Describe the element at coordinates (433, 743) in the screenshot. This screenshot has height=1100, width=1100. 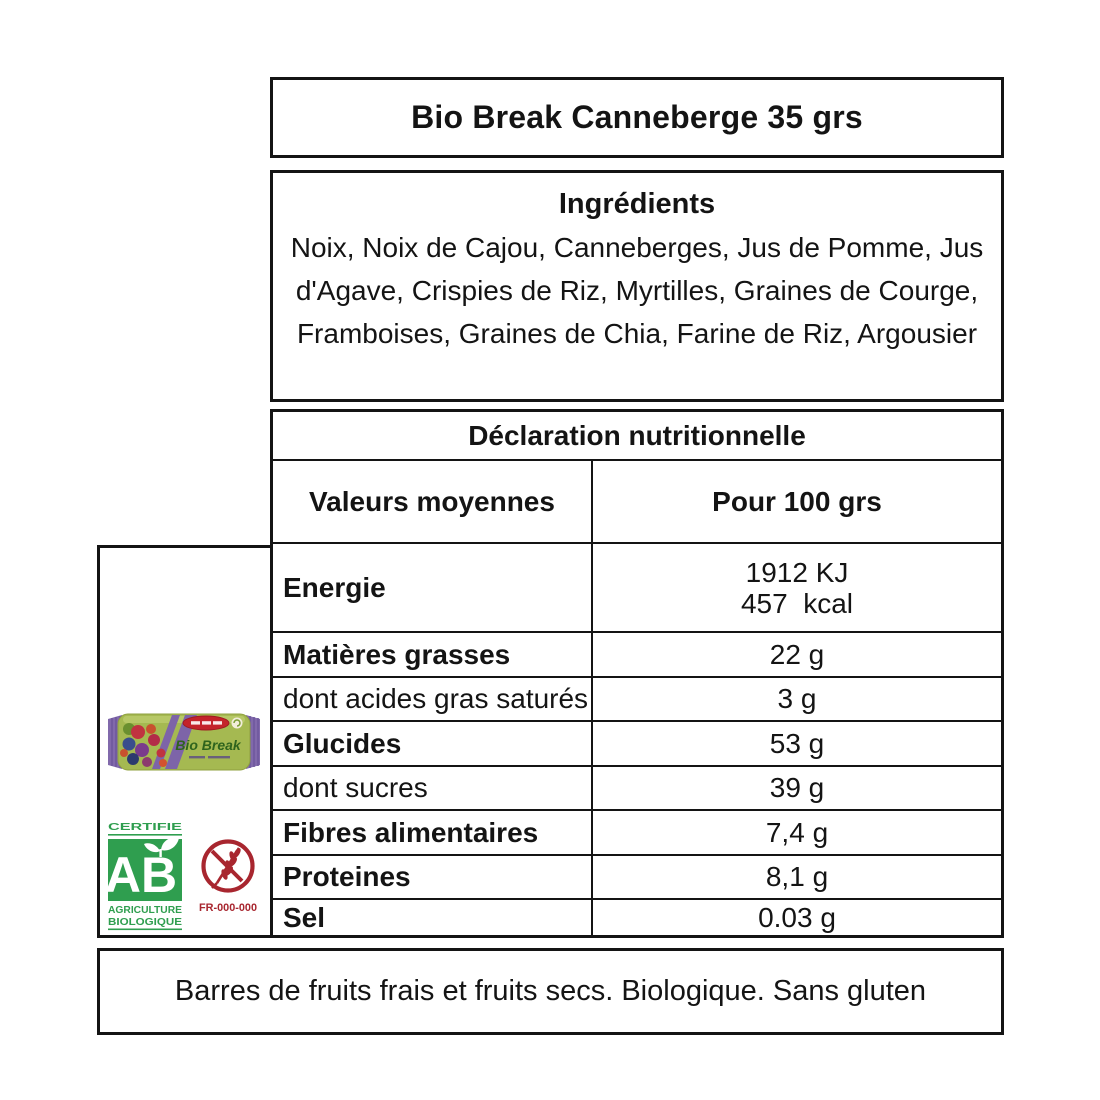
I see `nutrient-label: Glucides` at that location.